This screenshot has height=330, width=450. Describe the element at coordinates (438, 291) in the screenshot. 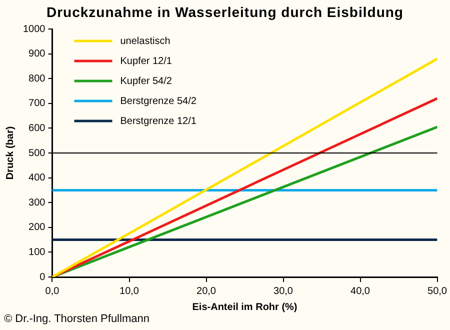

I see `x-tick-label: 50,0` at that location.